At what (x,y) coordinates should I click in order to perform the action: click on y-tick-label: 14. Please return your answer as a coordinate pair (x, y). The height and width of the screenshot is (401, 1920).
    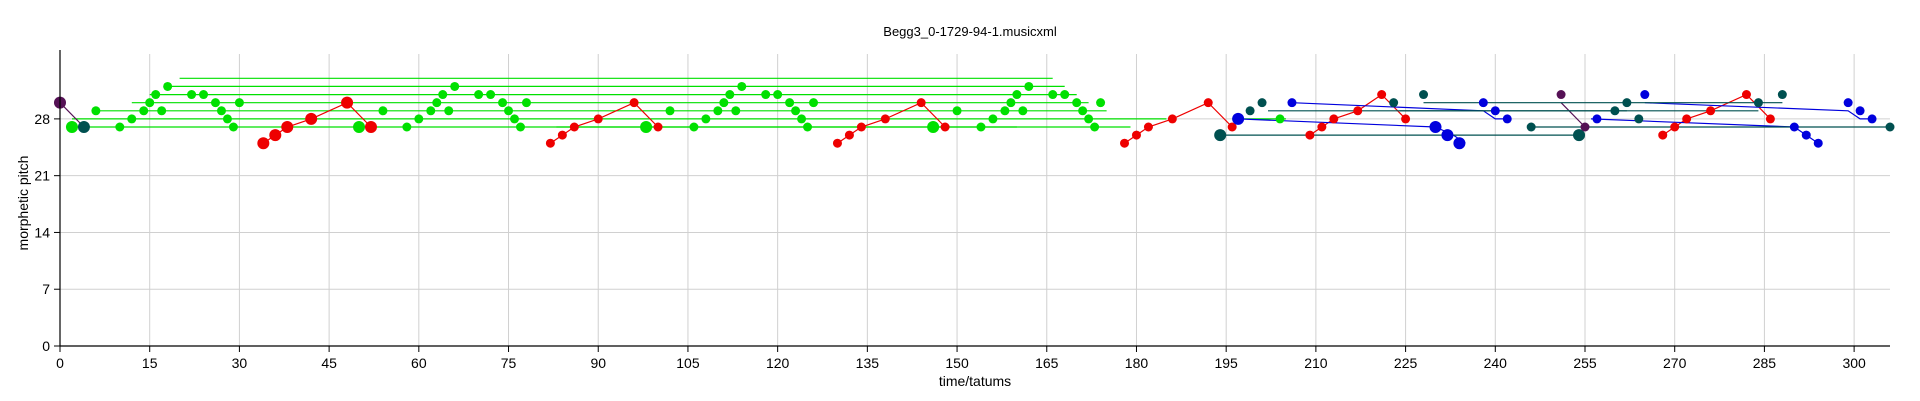
    Looking at the image, I should click on (42, 232).